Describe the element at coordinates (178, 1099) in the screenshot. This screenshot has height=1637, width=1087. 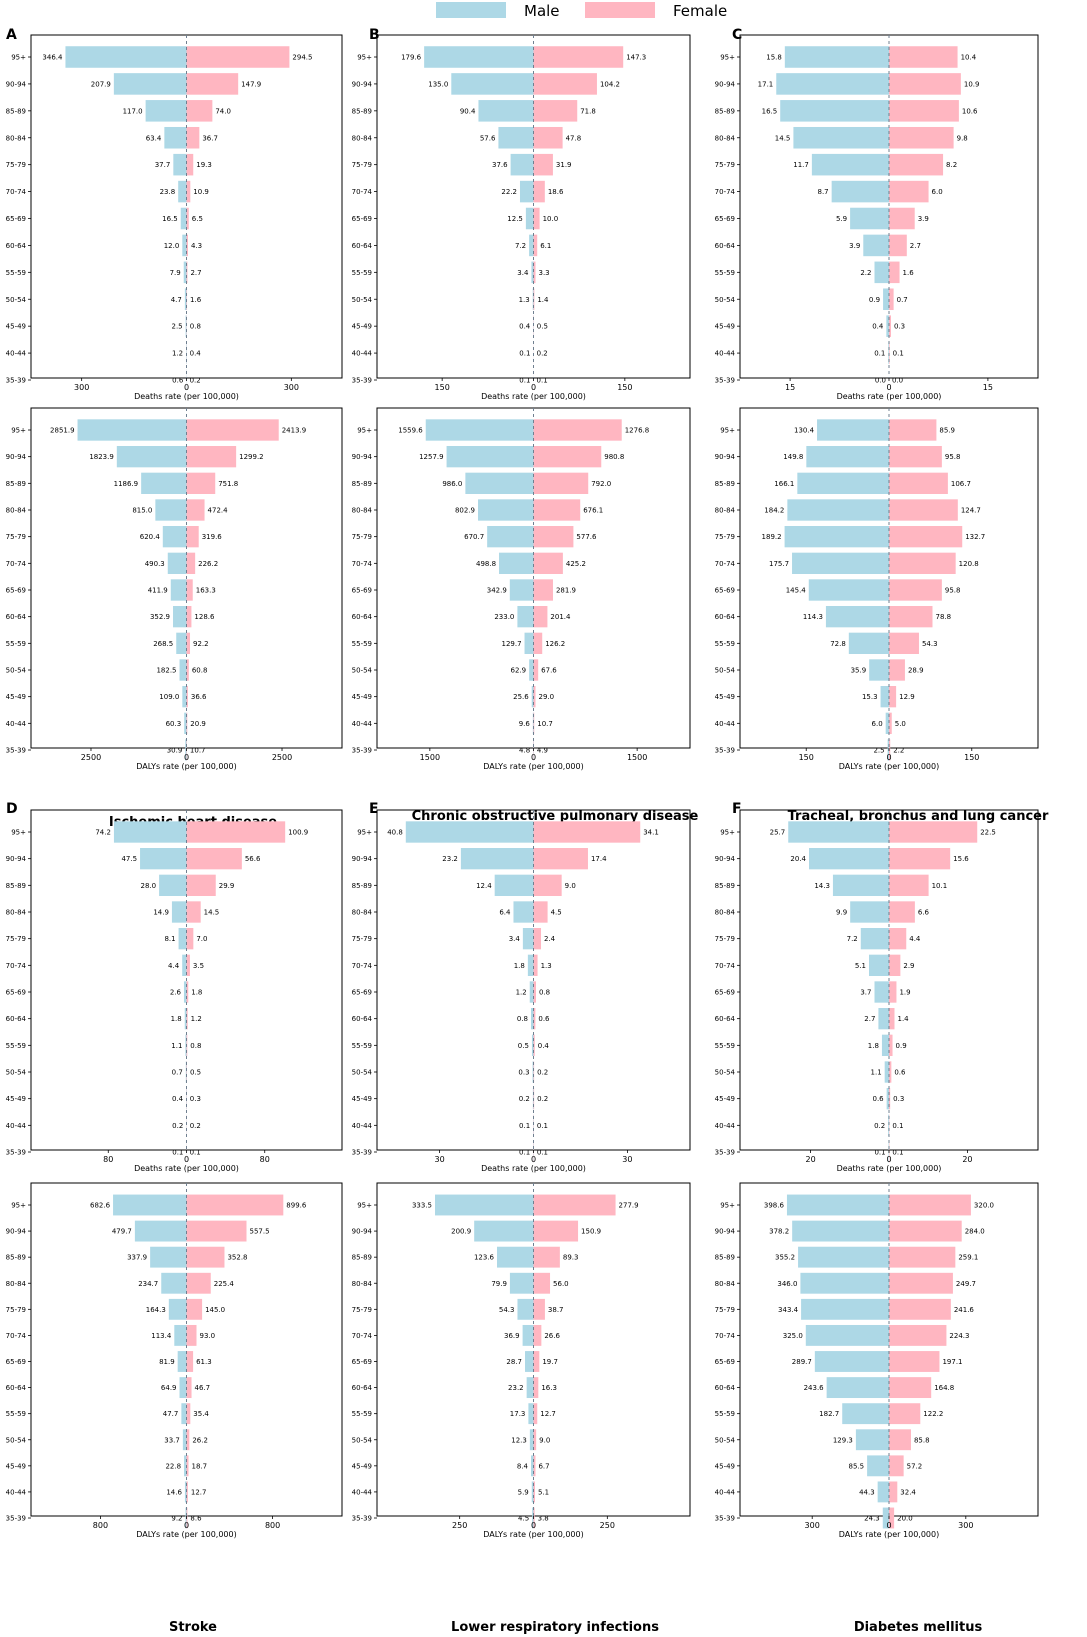
I see `male-value-label: 0.4` at that location.